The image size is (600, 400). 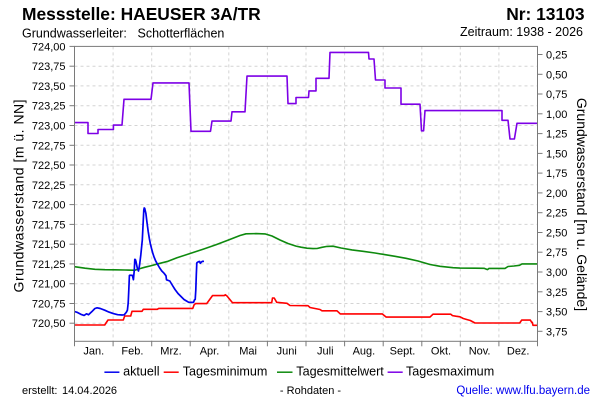 I want to click on svg-text: 720,75, so click(x=49, y=305).